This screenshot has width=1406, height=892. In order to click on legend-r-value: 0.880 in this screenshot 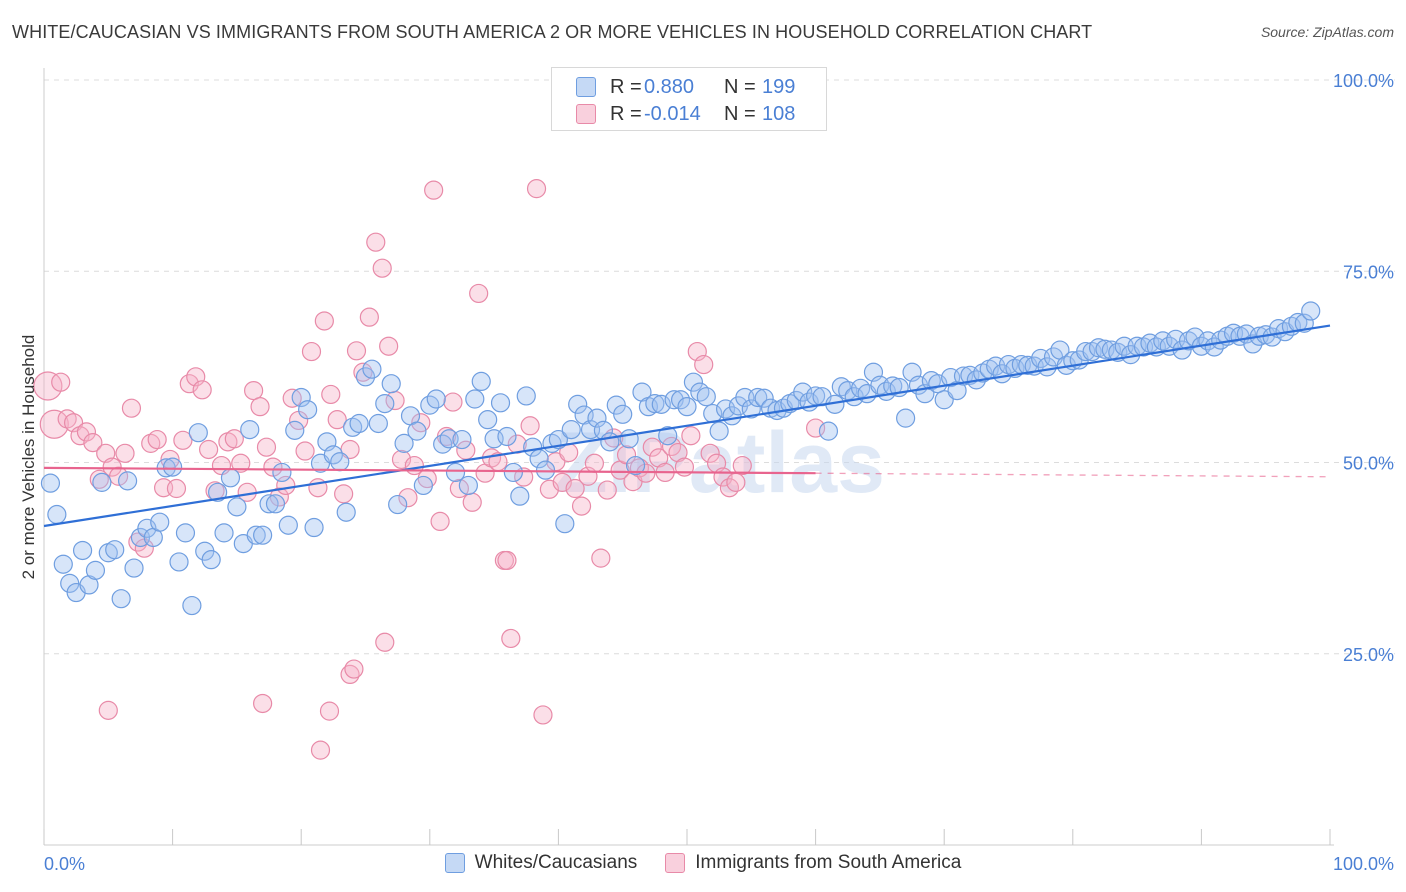, I will do `click(669, 86)`.